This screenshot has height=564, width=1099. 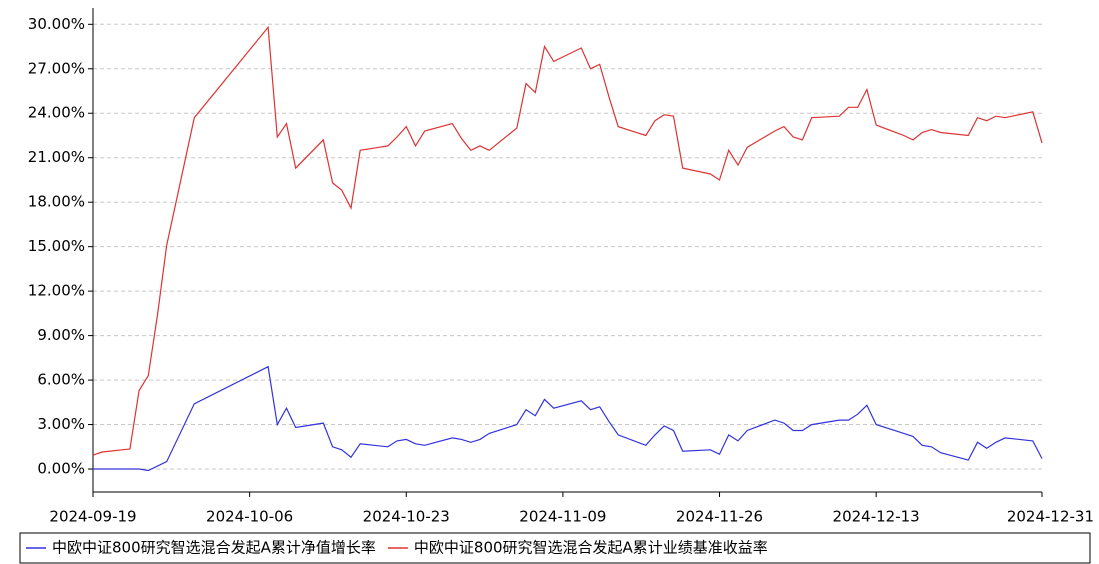 What do you see at coordinates (61, 380) in the screenshot?
I see `y-tick-label: 6.00%` at bounding box center [61, 380].